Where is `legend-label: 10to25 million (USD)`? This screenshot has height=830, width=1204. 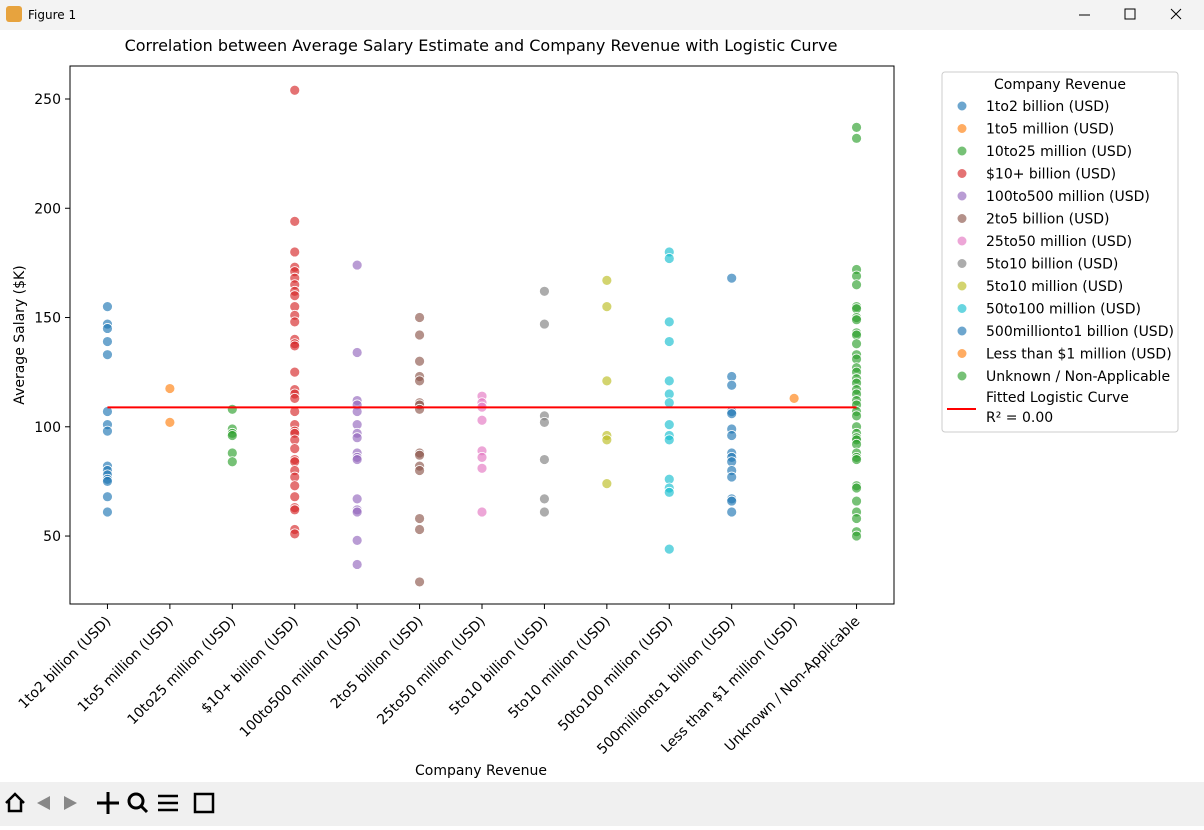
legend-label: 10to25 million (USD) is located at coordinates (1059, 152).